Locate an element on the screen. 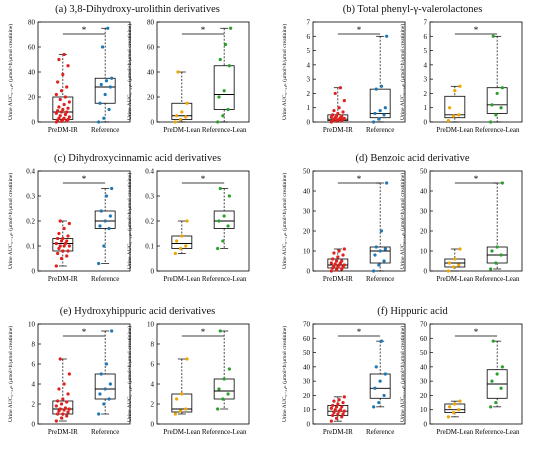 This screenshot has height=458, width=550. pb-1-ytick-label: 5 is located at coordinates (426, 51).